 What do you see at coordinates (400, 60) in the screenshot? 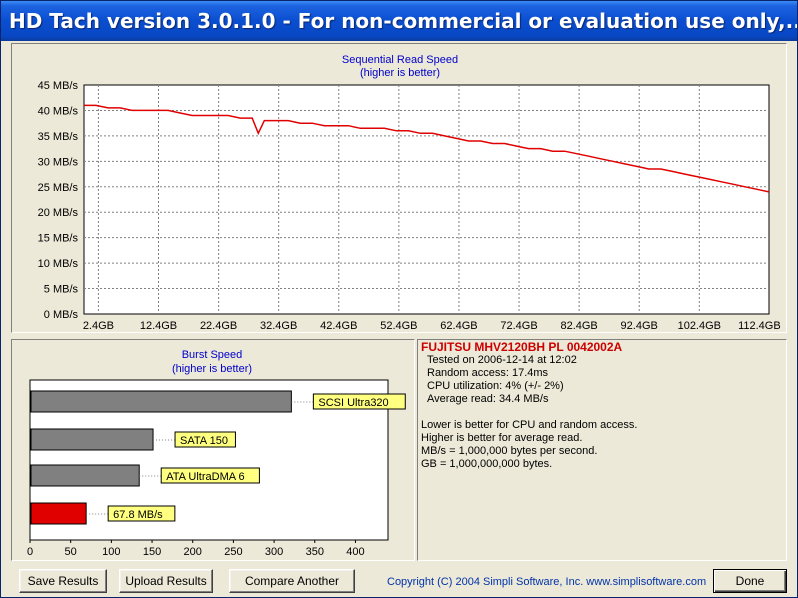
I see `sequential-chart-title: Sequential Read Speed` at bounding box center [400, 60].